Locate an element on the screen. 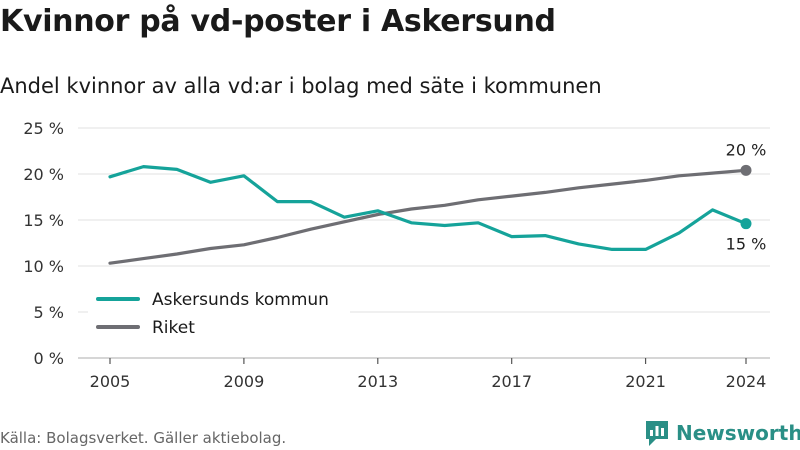 This screenshot has height=450, width=800. brand-name: Newsworthy is located at coordinates (738, 433).